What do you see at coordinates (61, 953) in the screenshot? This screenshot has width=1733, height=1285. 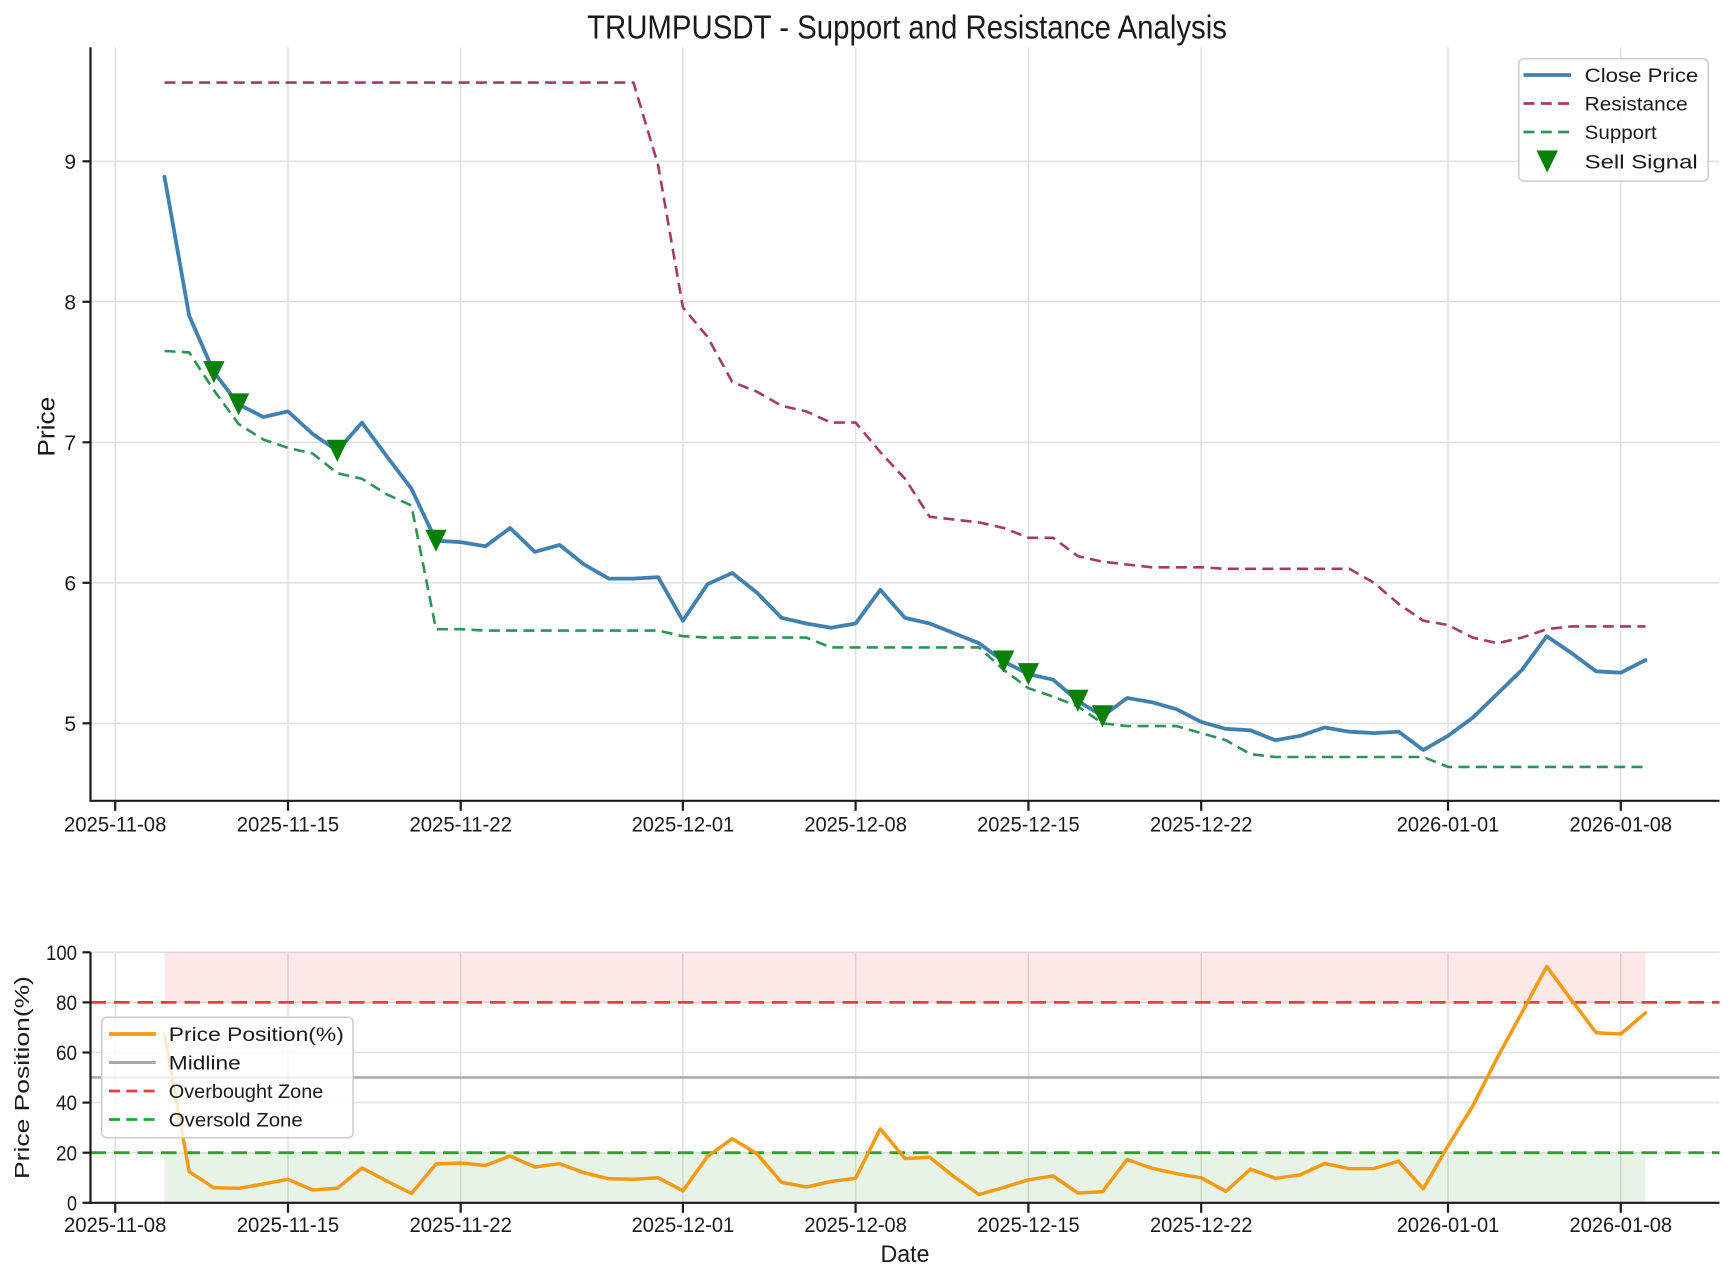 I see `svg-text: 100` at bounding box center [61, 953].